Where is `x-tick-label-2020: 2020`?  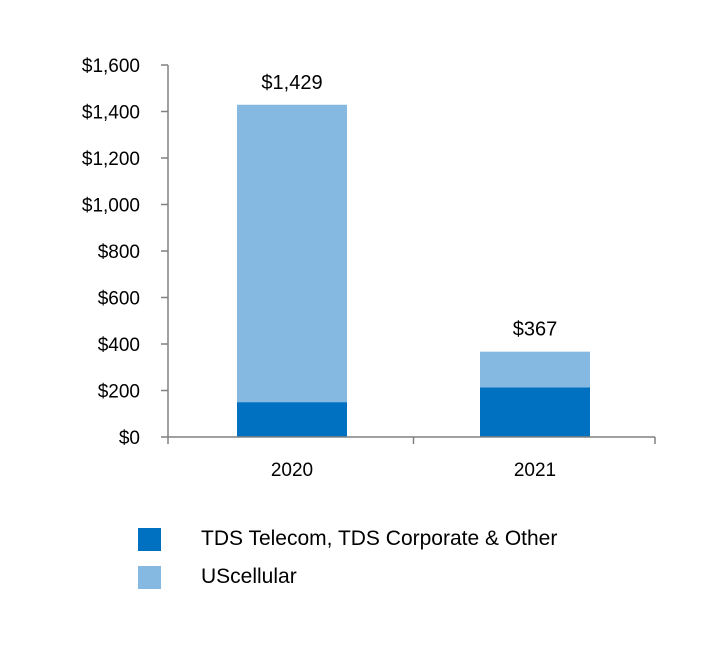 x-tick-label-2020: 2020 is located at coordinates (292, 470).